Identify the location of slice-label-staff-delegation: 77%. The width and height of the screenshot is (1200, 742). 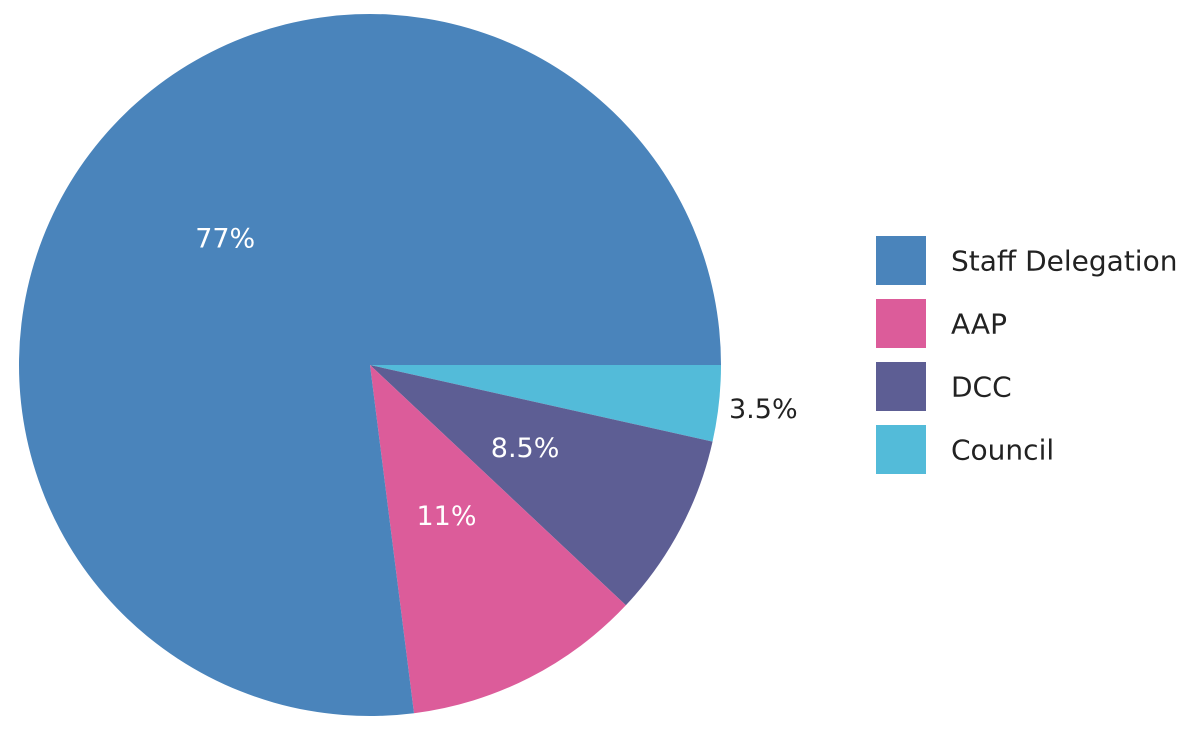
(225, 238).